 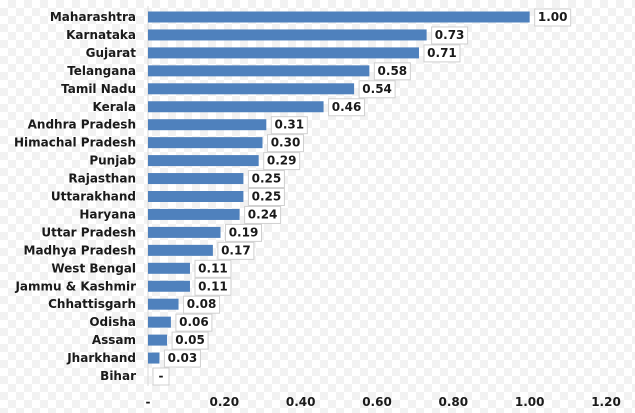 I want to click on x-tick-label: -, so click(x=148, y=402).